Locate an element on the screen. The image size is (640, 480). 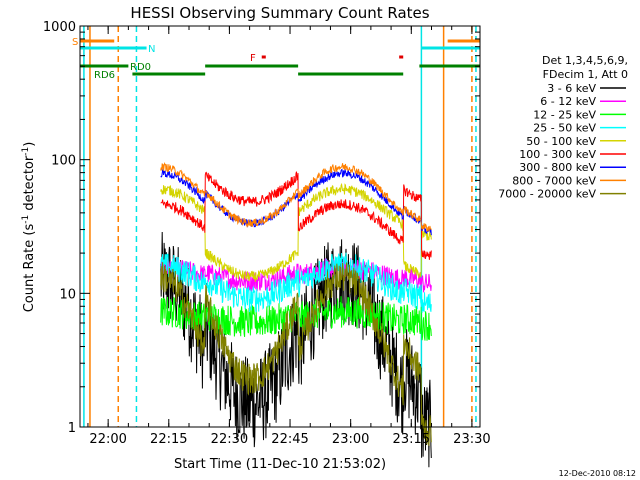
x-tick-label: 22:45 is located at coordinates (289, 439).